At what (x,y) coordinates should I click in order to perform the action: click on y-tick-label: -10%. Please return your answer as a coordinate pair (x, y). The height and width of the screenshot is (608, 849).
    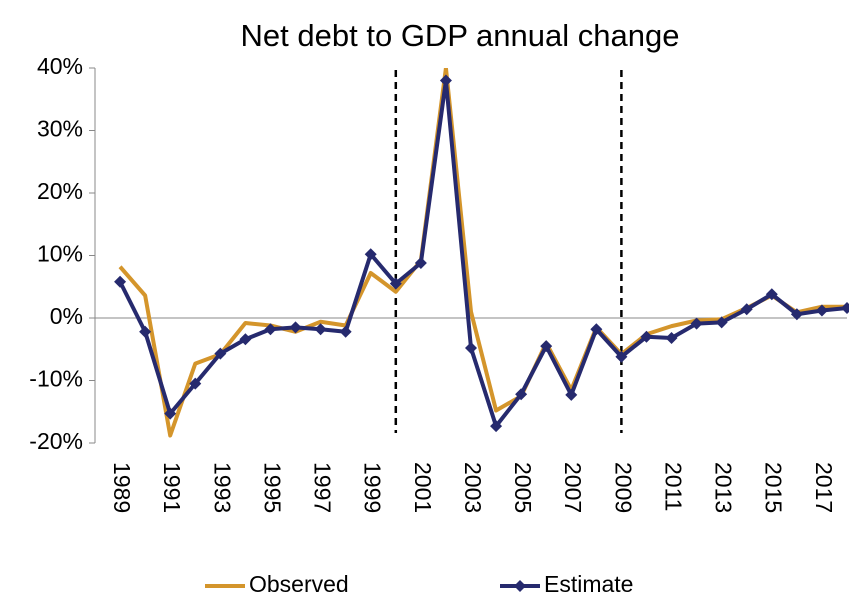
    Looking at the image, I should click on (56, 379).